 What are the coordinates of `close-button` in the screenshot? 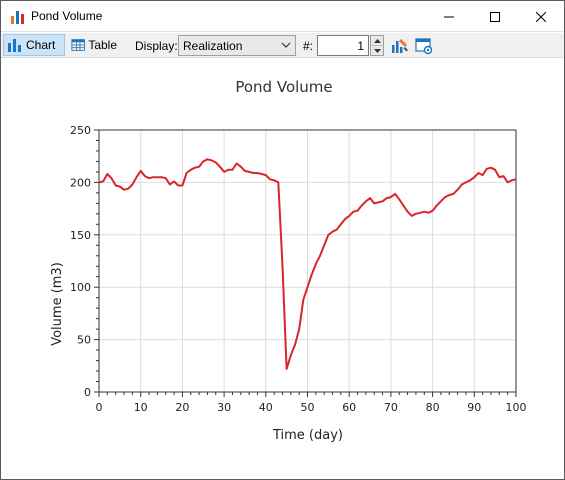 It's located at (541, 16).